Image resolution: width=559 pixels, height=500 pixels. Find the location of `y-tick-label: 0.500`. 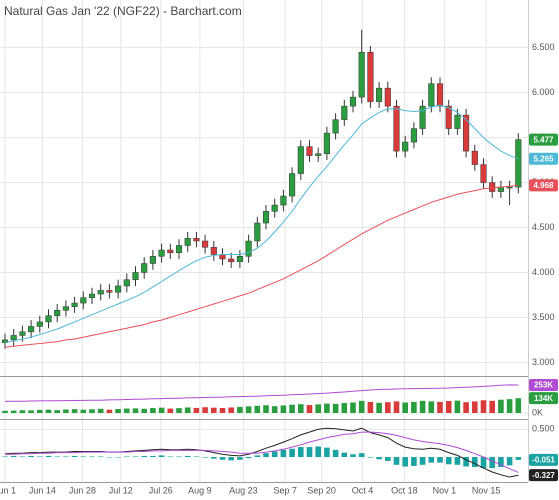

y-tick-label: 0.500 is located at coordinates (543, 429).